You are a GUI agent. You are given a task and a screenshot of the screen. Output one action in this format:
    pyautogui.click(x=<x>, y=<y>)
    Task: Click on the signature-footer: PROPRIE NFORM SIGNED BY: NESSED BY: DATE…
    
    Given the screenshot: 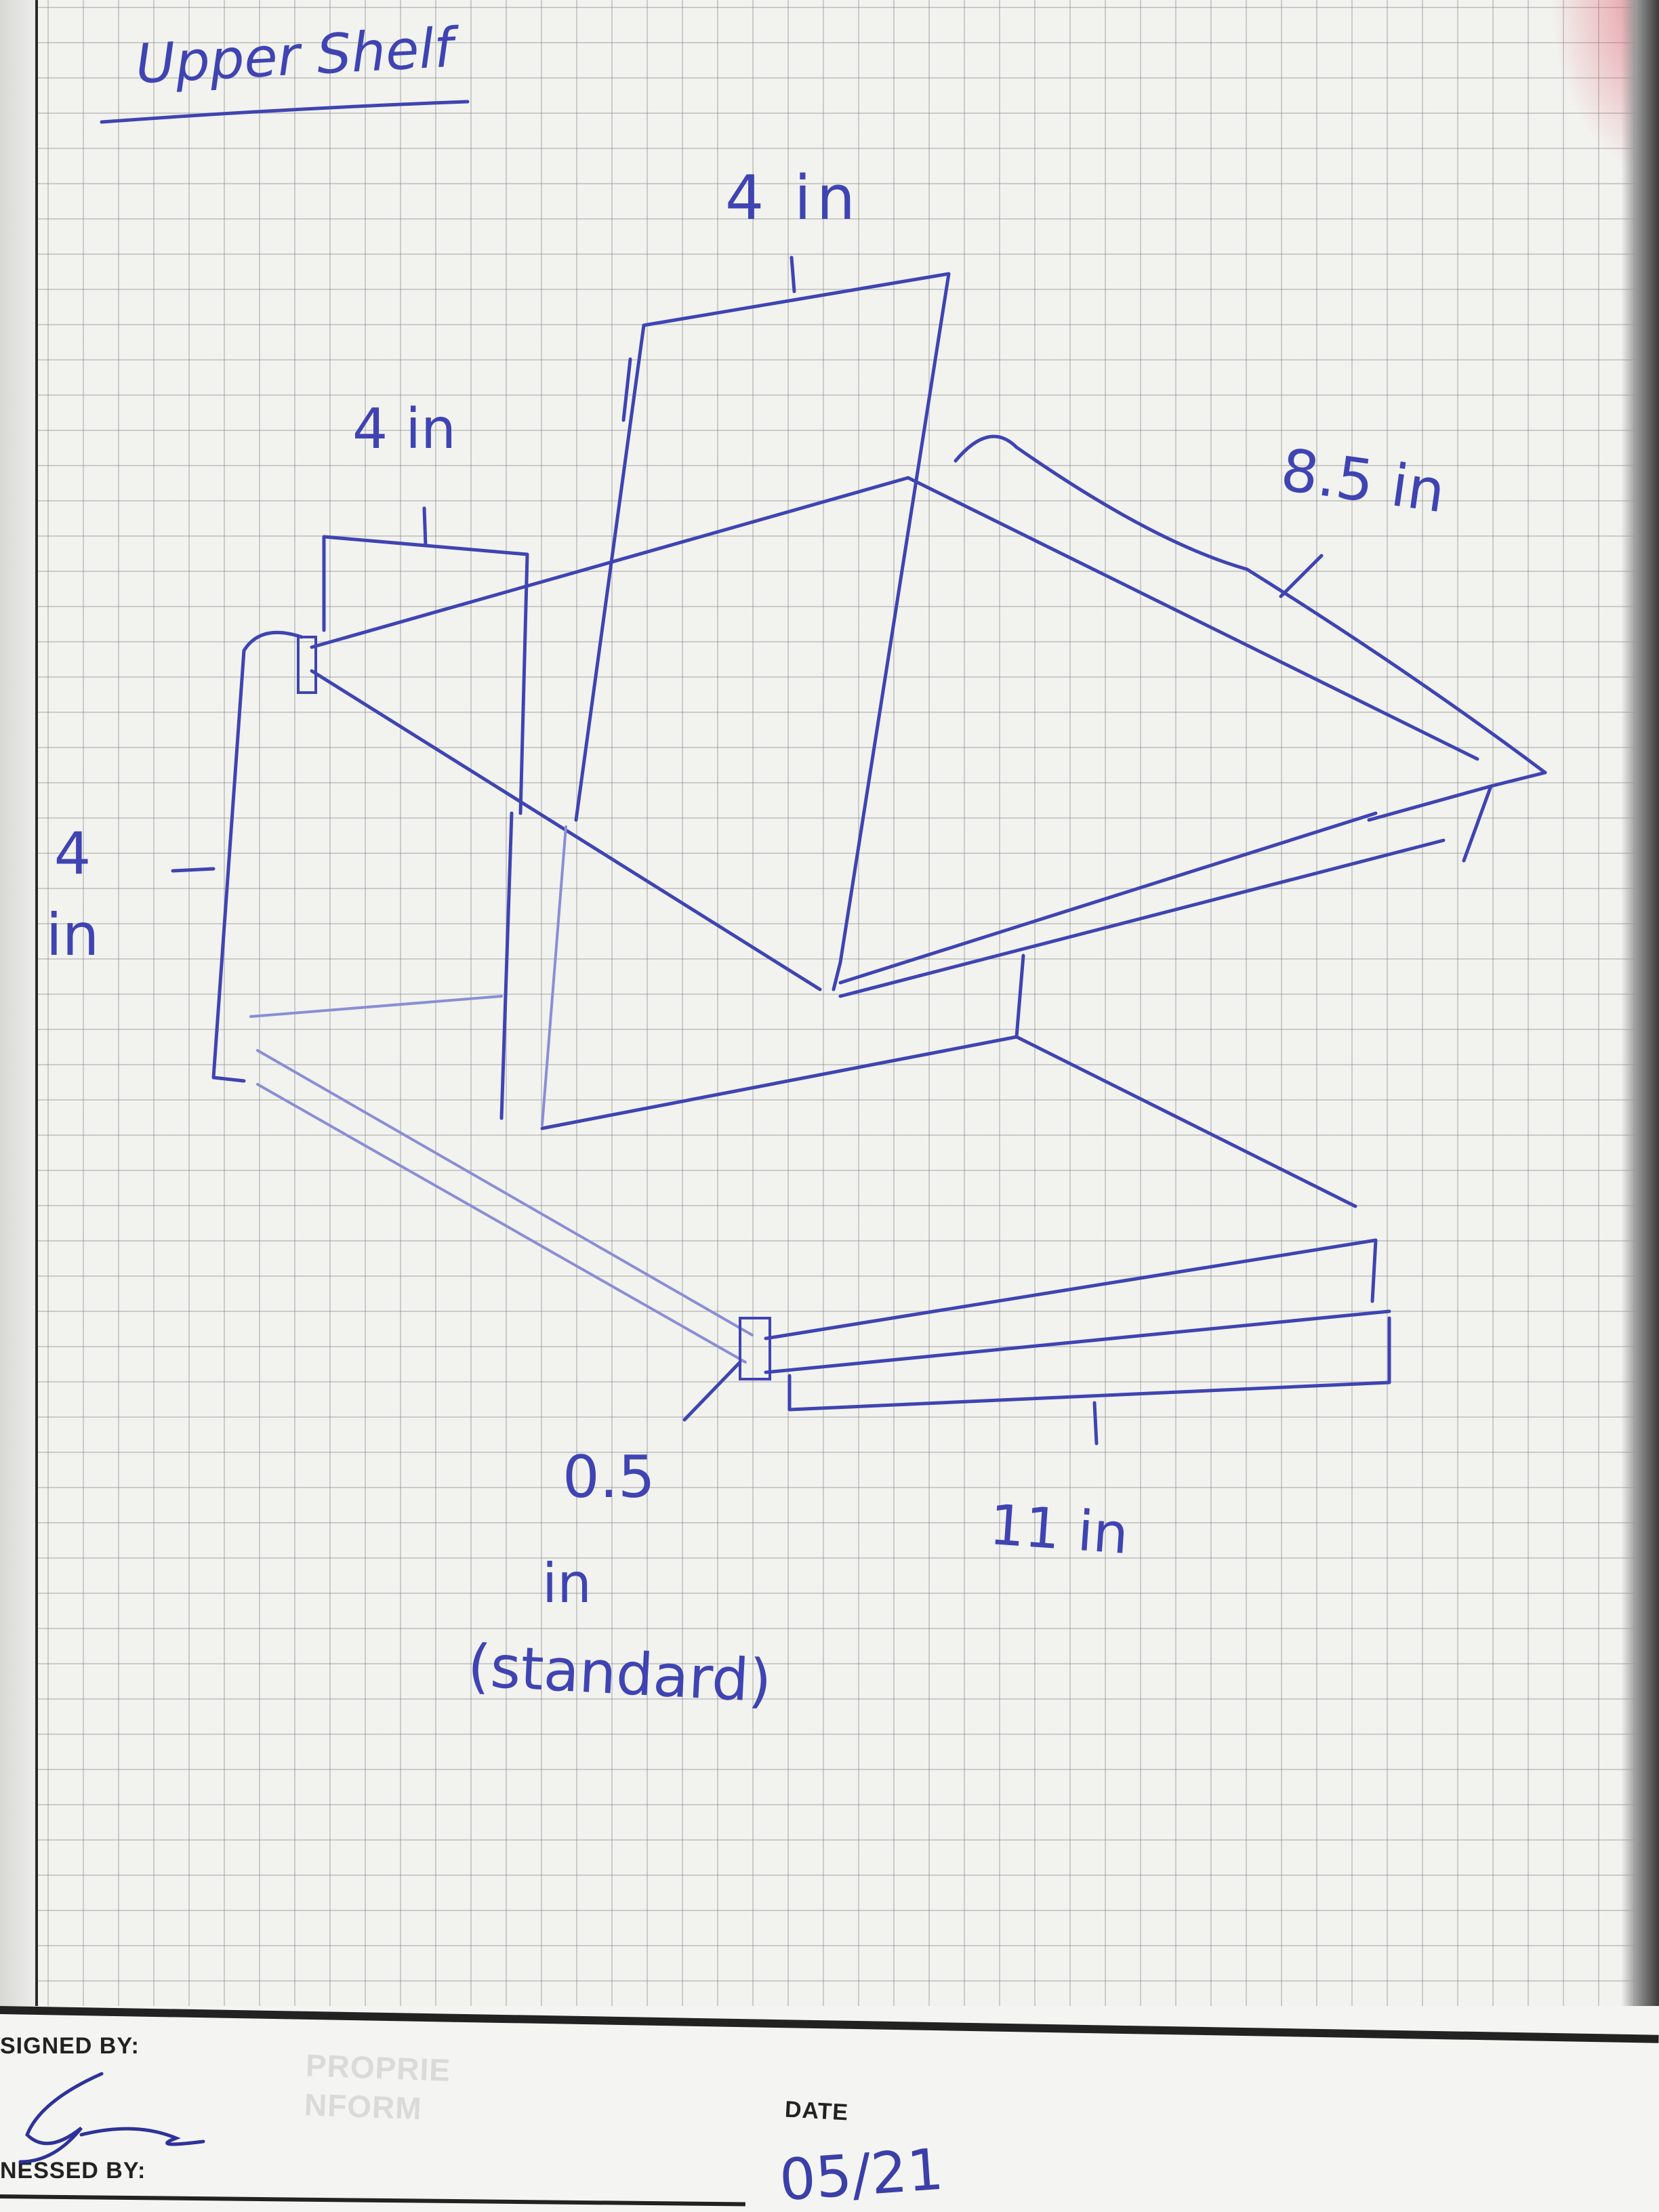 What is the action you would take?
    pyautogui.click(x=829, y=2109)
    